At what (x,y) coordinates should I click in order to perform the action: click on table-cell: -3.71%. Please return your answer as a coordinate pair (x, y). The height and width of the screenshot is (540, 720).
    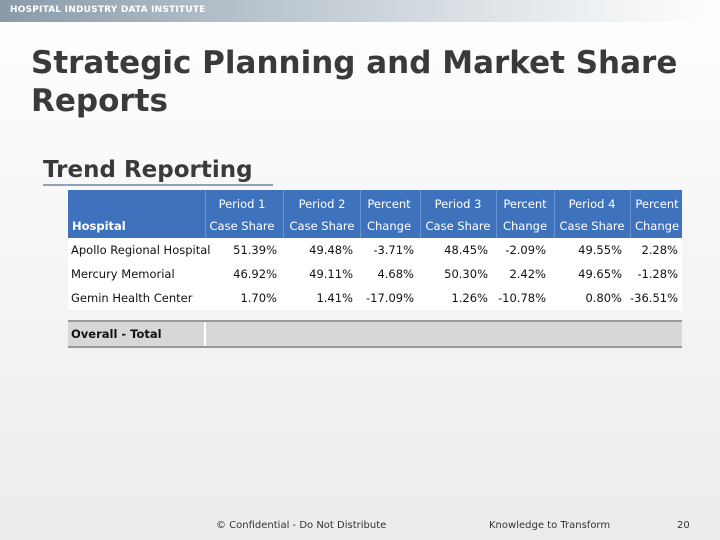
    Looking at the image, I should click on (393, 250).